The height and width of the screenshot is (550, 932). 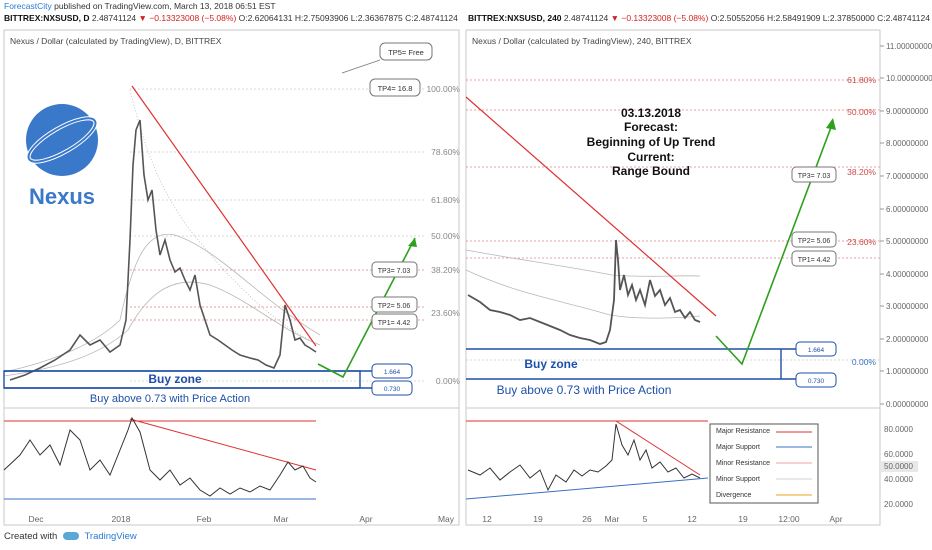 I want to click on forecast-heading: Forecast:, so click(x=651, y=127).